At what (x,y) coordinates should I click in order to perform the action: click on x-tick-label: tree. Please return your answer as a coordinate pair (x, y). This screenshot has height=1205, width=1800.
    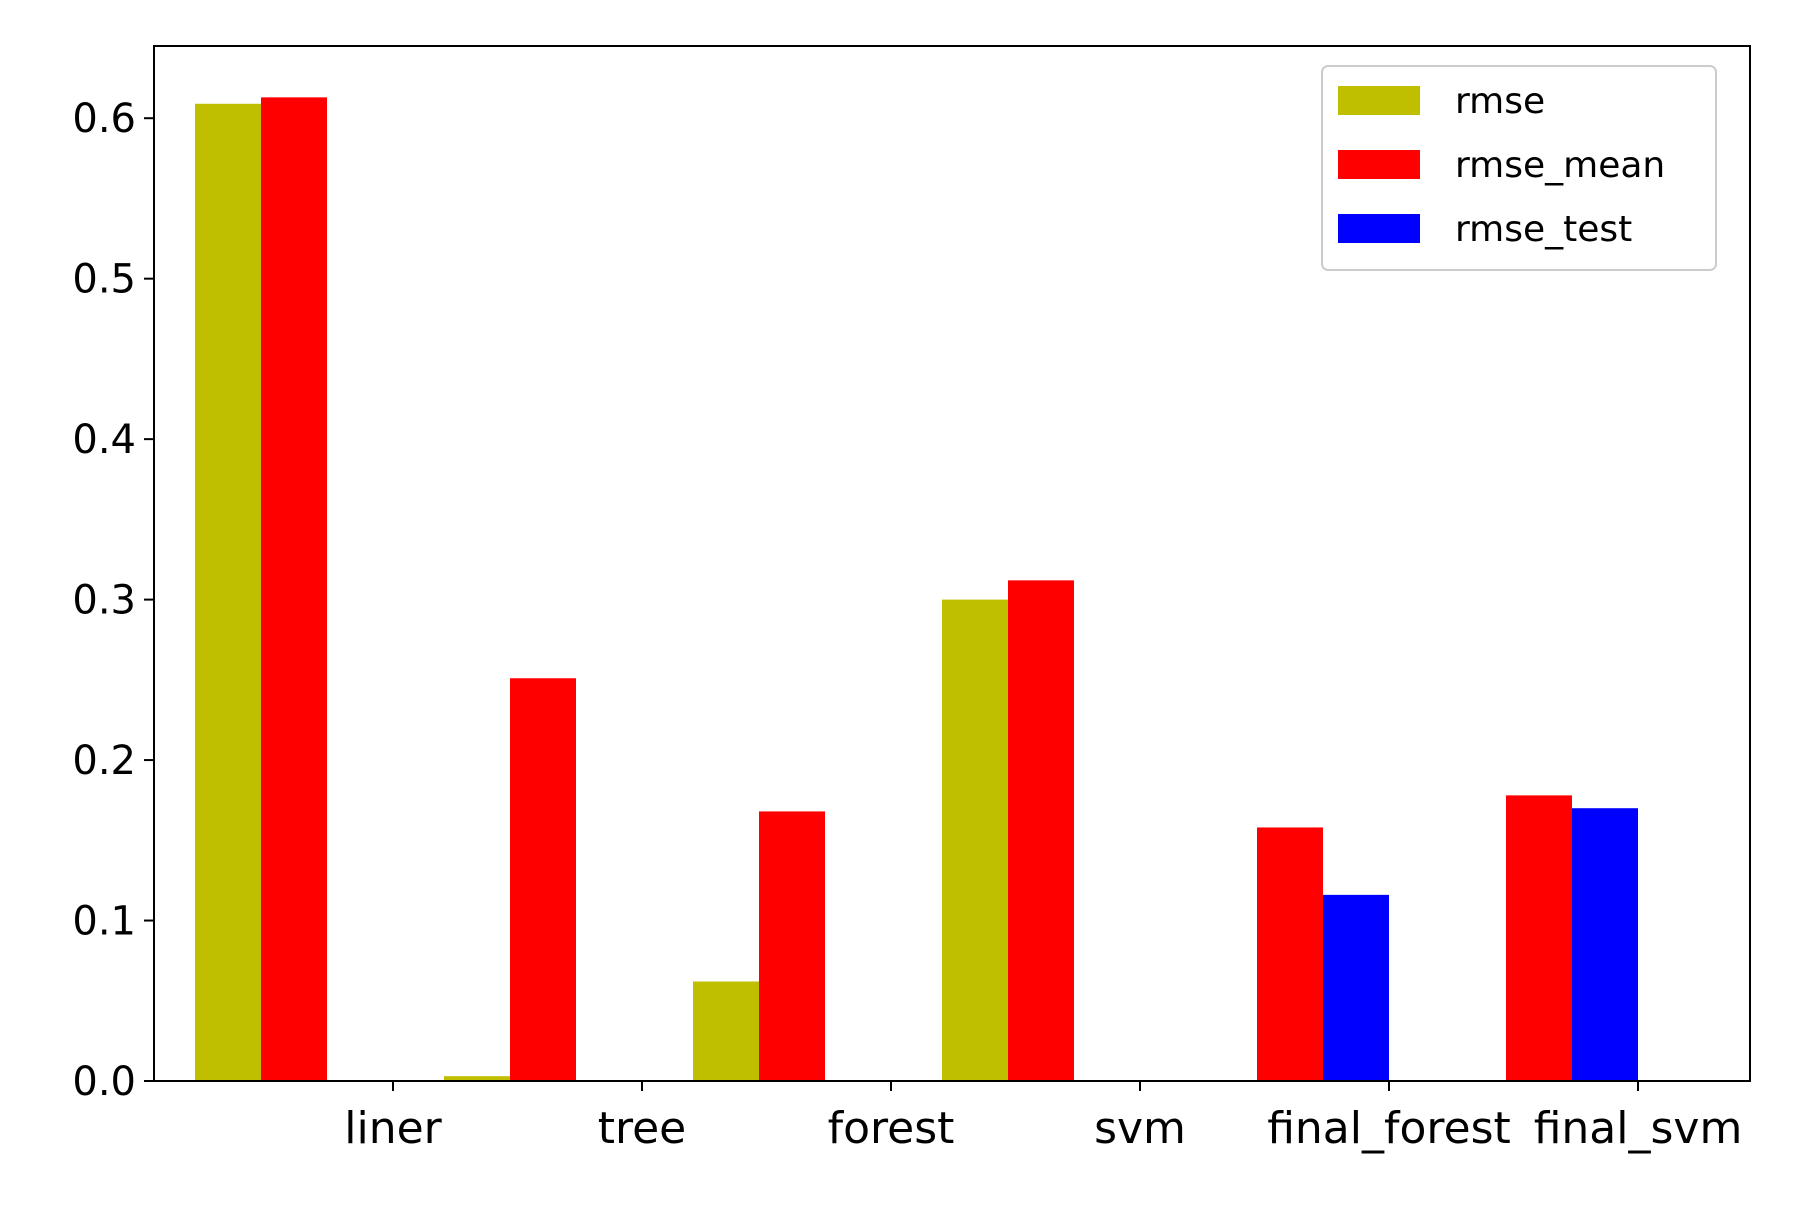
    Looking at the image, I should click on (642, 1128).